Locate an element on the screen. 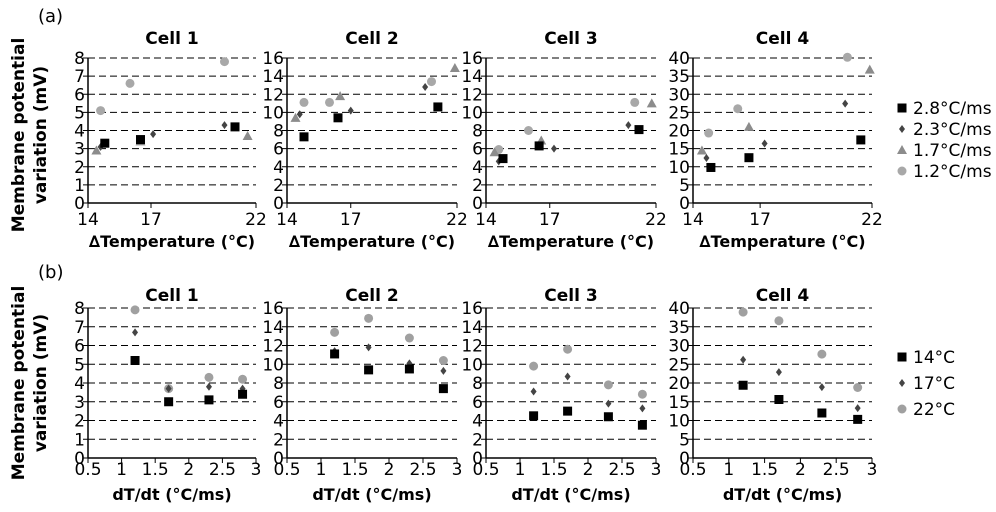  chart-title: Cell 4 is located at coordinates (783, 296).